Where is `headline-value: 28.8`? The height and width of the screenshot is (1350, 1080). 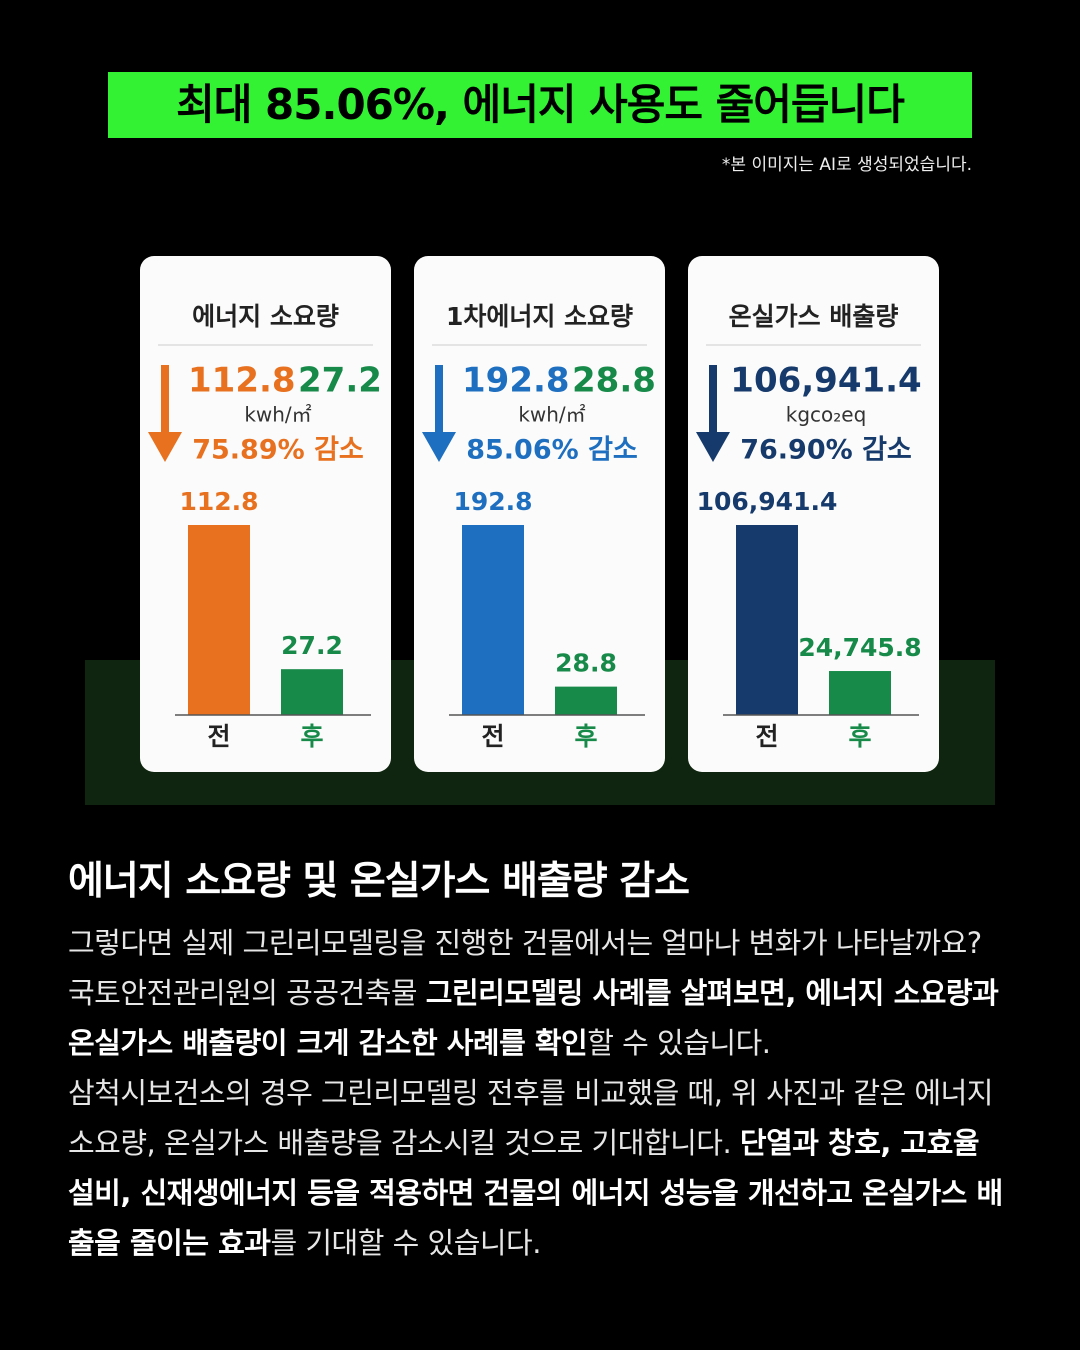
headline-value: 28.8 is located at coordinates (614, 381).